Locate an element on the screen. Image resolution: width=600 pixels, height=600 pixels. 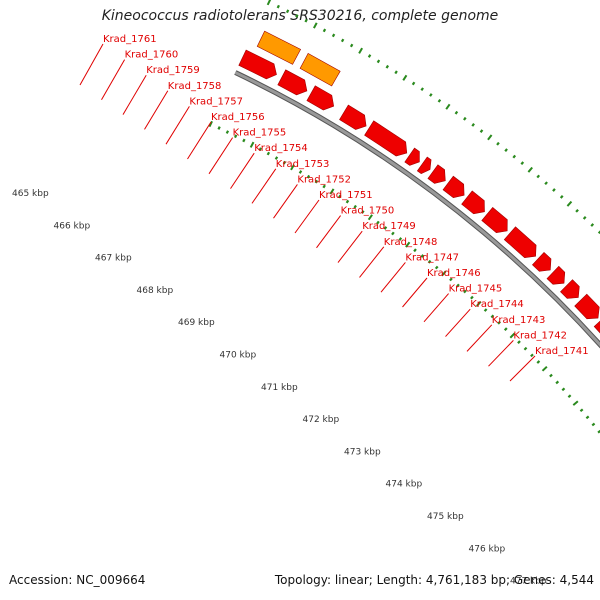
gene-label: Krad_1752 is located at coordinates (324, 179).